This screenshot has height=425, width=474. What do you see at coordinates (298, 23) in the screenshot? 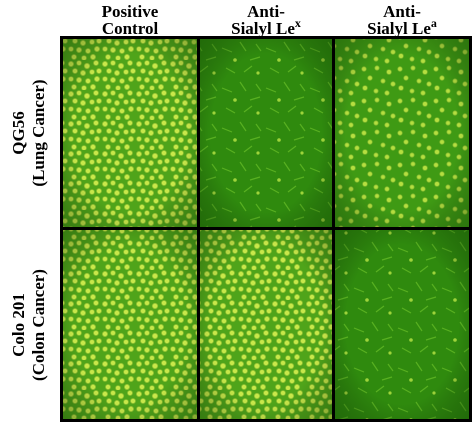
I see `superscript: x` at bounding box center [298, 23].